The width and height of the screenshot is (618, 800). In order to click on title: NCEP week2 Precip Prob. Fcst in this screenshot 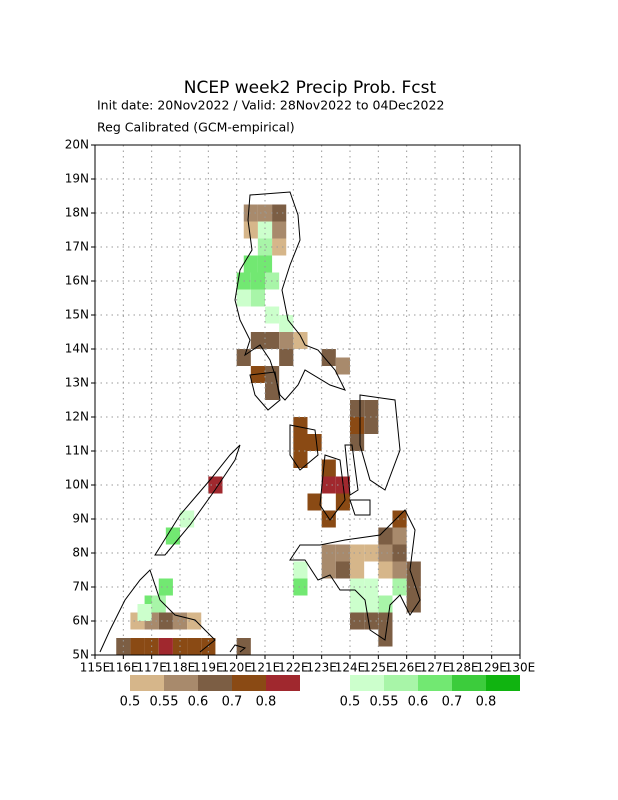, I will do `click(310, 88)`.